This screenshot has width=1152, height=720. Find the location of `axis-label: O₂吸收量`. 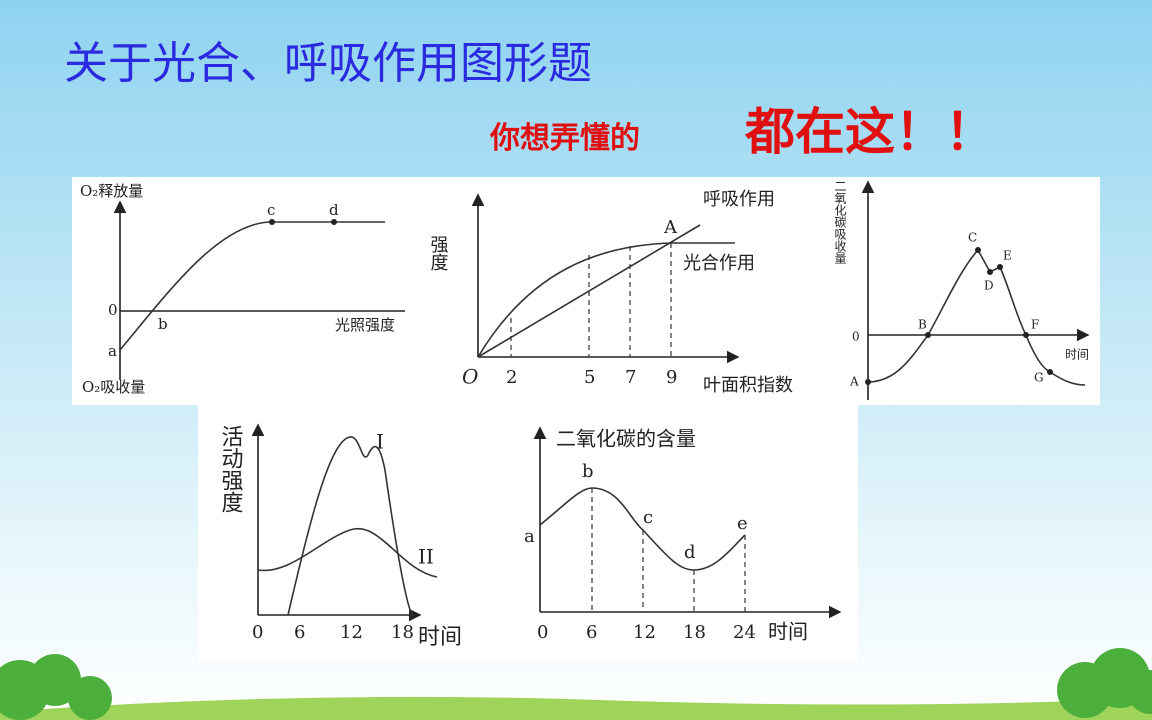

axis-label: O₂吸收量 is located at coordinates (113, 387).